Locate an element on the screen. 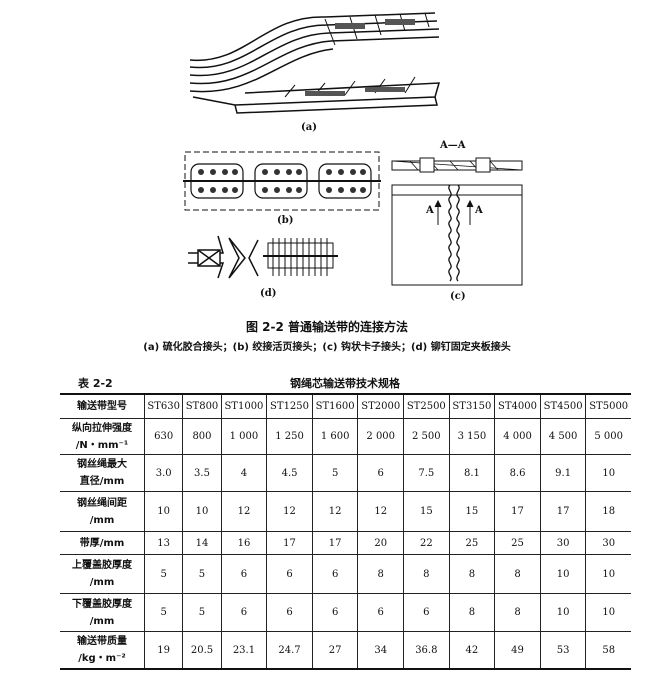 The width and height of the screenshot is (654, 680). table-cell: 53 is located at coordinates (563, 650).